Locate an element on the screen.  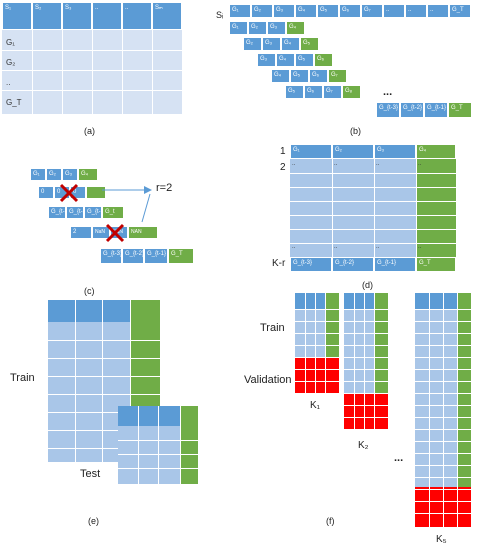
b-row5-cell: G₅ is located at coordinates (299, 76).